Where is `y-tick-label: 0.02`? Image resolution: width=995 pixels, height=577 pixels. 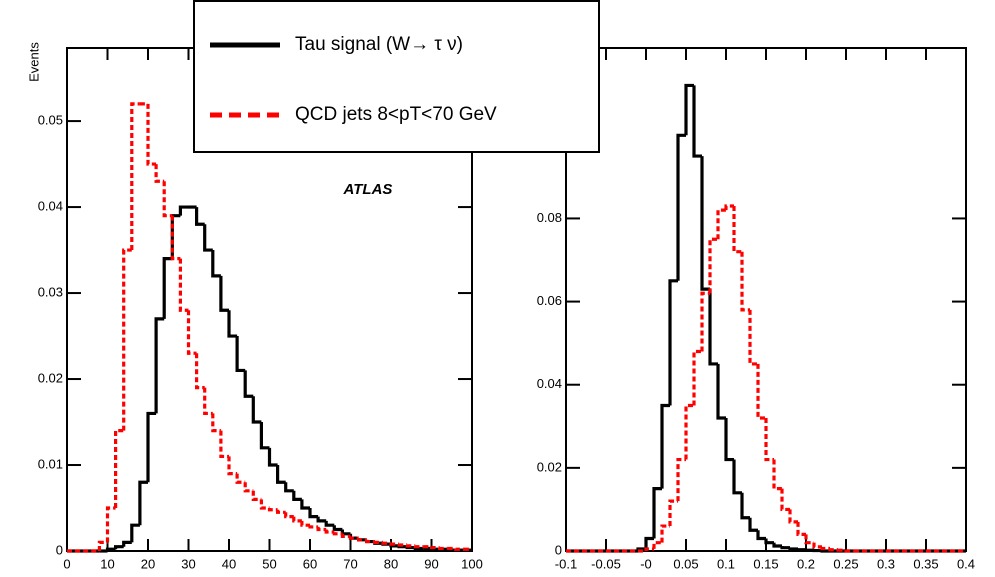
y-tick-label: 0.02 is located at coordinates (50, 377).